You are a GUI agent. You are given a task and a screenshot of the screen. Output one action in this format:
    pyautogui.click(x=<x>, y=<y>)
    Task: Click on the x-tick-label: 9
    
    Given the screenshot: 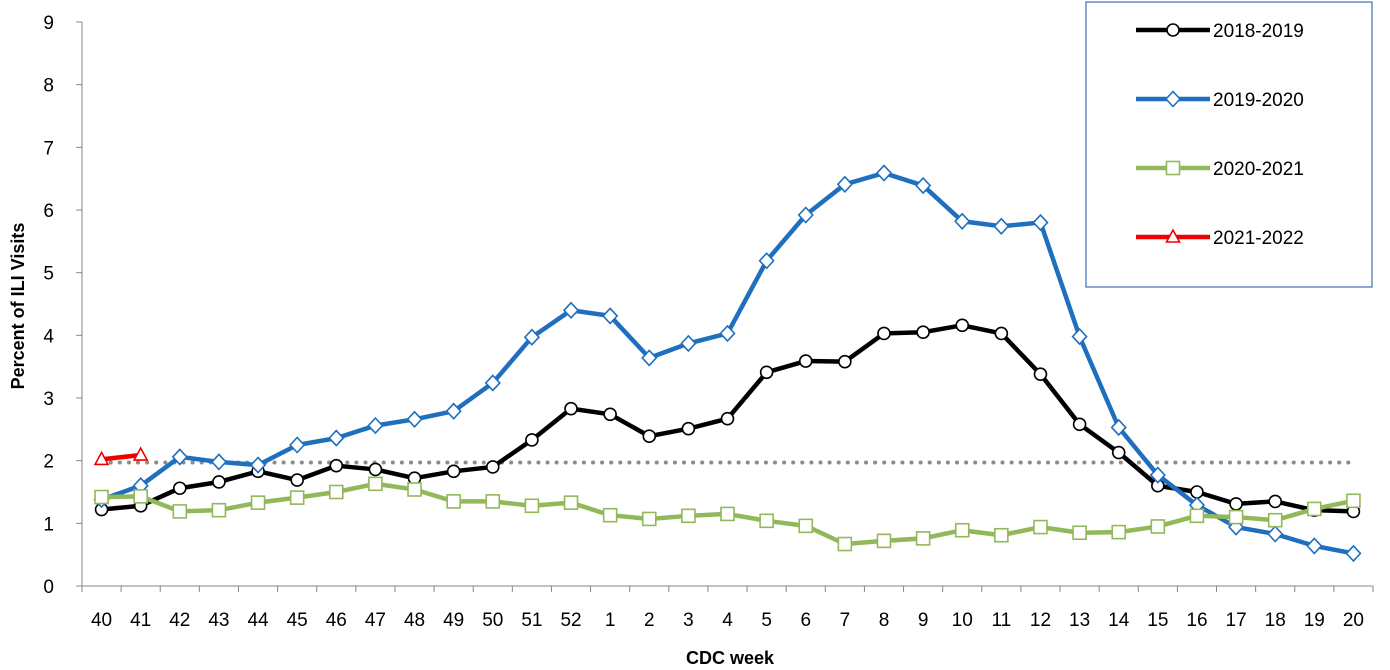 What is the action you would take?
    pyautogui.click(x=923, y=620)
    